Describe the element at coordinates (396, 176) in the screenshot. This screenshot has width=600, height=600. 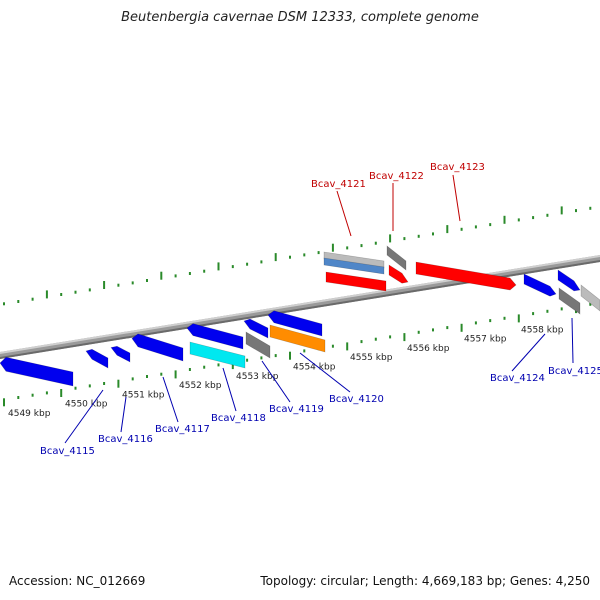
I see `gene-label: Bcav_4122` at that location.